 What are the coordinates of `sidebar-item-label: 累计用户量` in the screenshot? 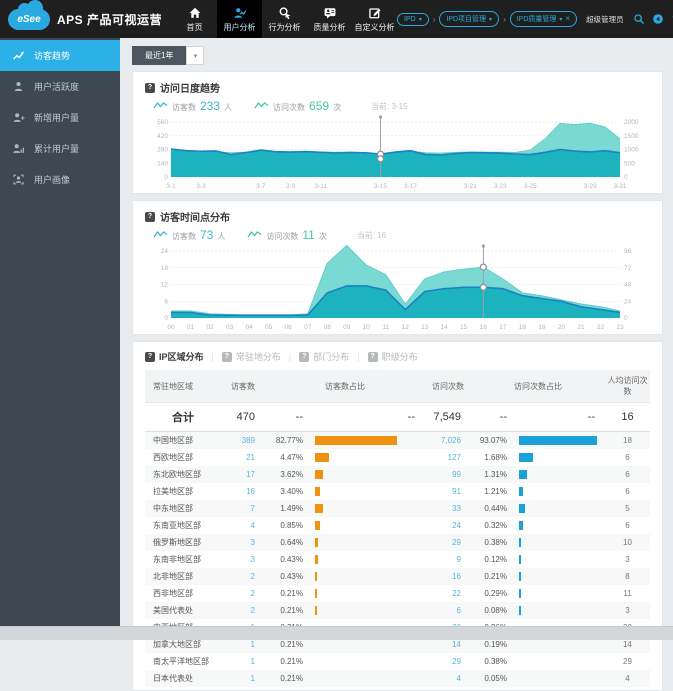 It's located at (57, 149).